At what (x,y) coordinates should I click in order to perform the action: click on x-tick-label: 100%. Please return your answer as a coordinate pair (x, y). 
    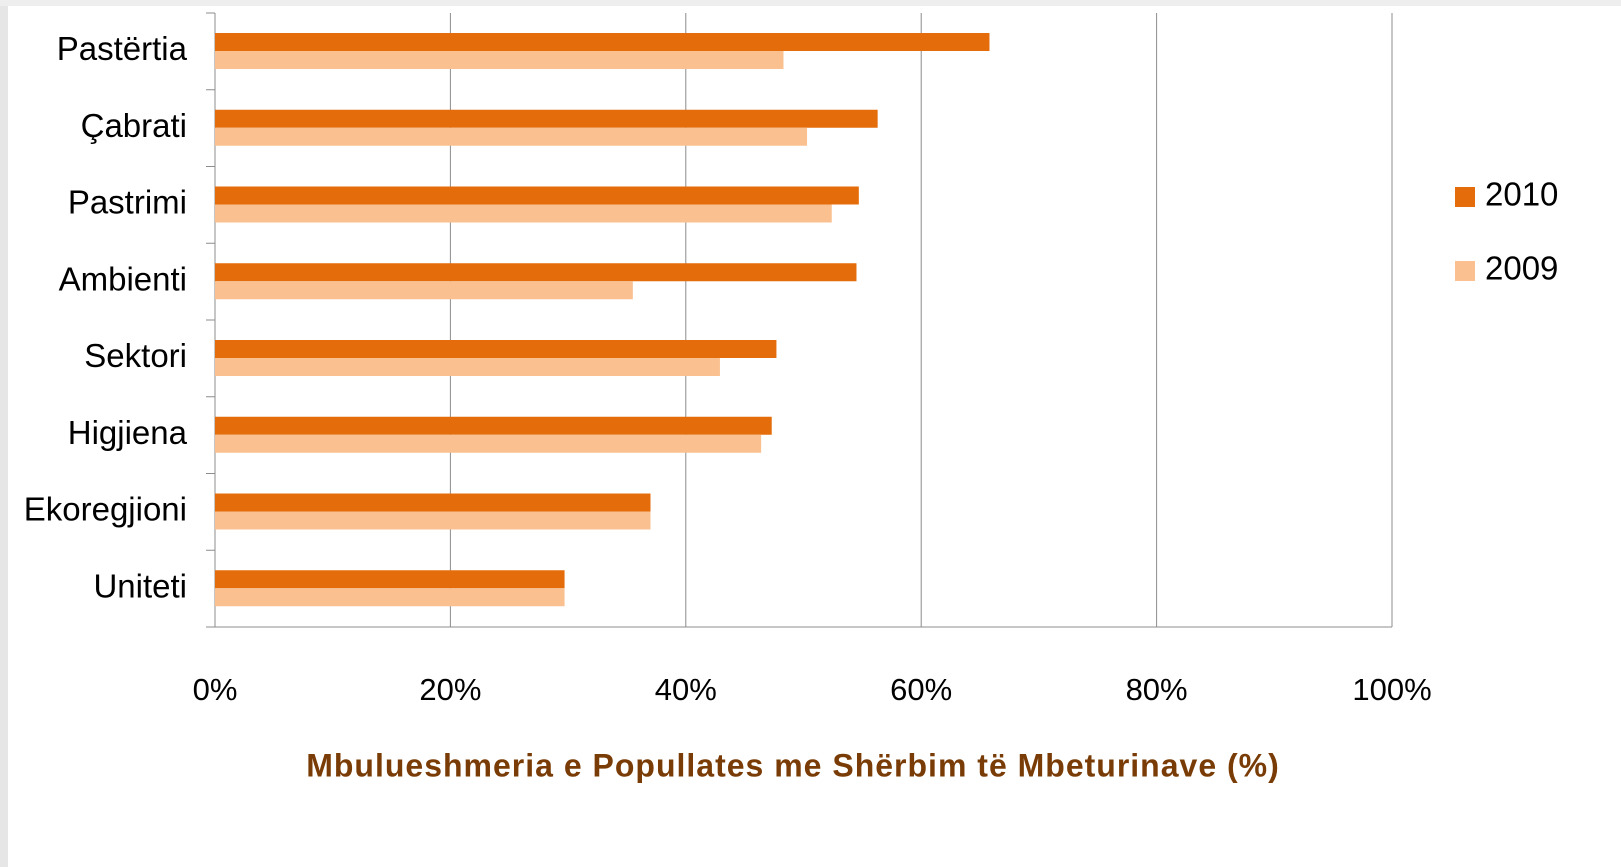
    Looking at the image, I should click on (1391, 689).